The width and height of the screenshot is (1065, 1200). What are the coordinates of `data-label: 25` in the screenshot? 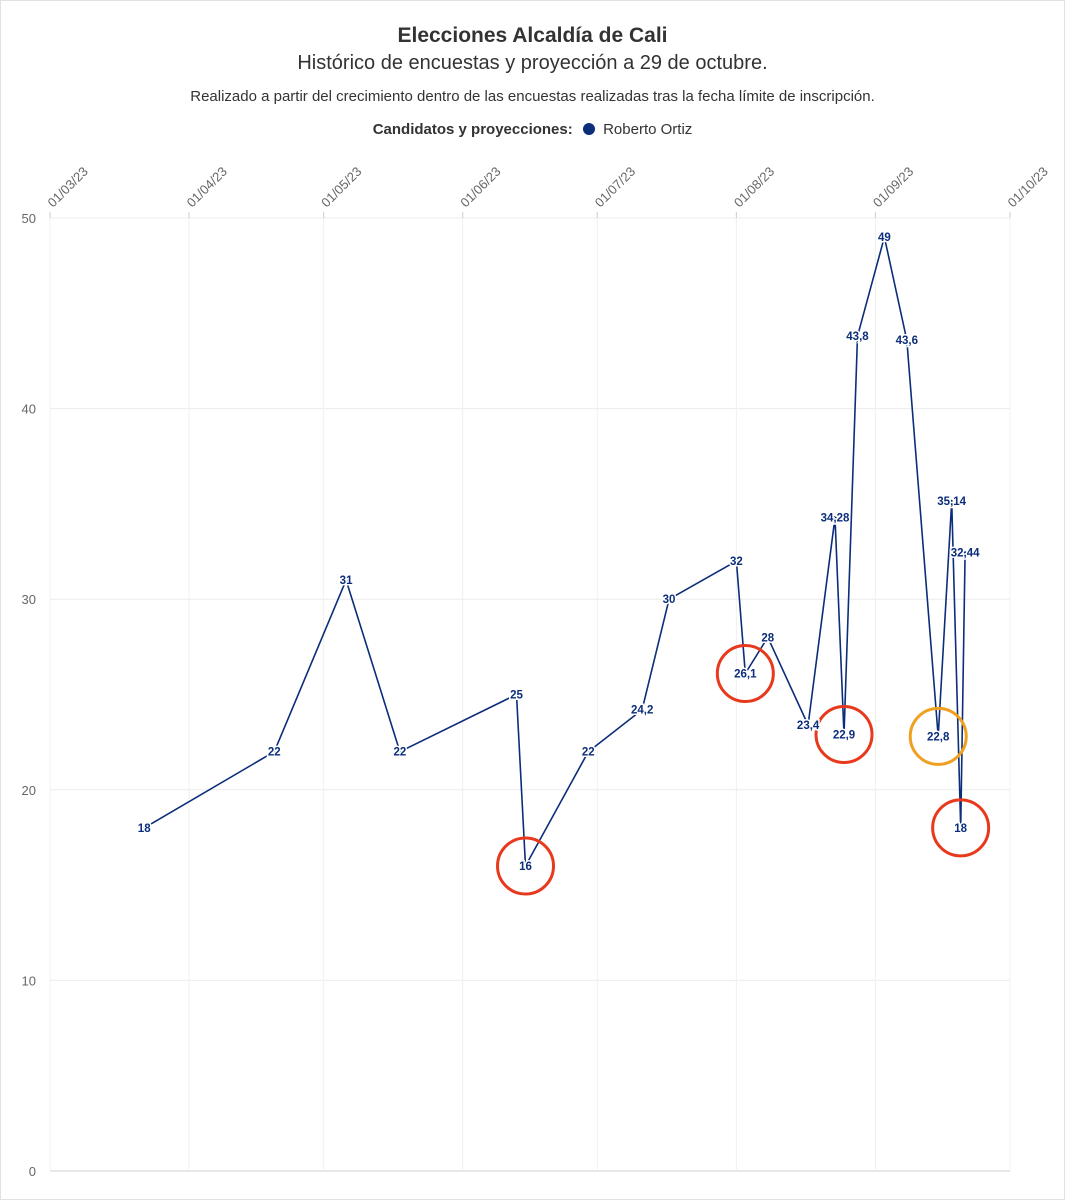 It's located at (516, 696).